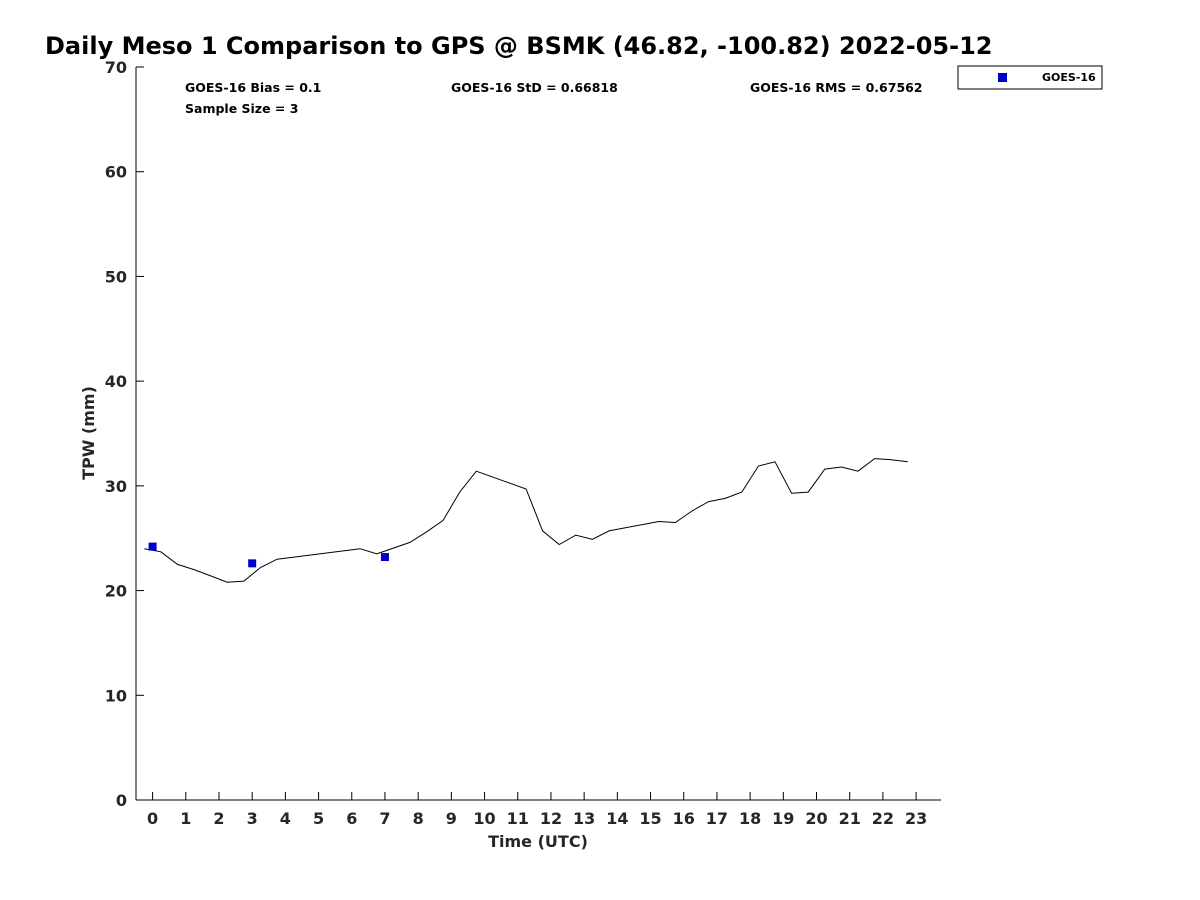  What do you see at coordinates (253, 87) in the screenshot?
I see `bias-stat: GOES-16 Bias = 0.1` at bounding box center [253, 87].